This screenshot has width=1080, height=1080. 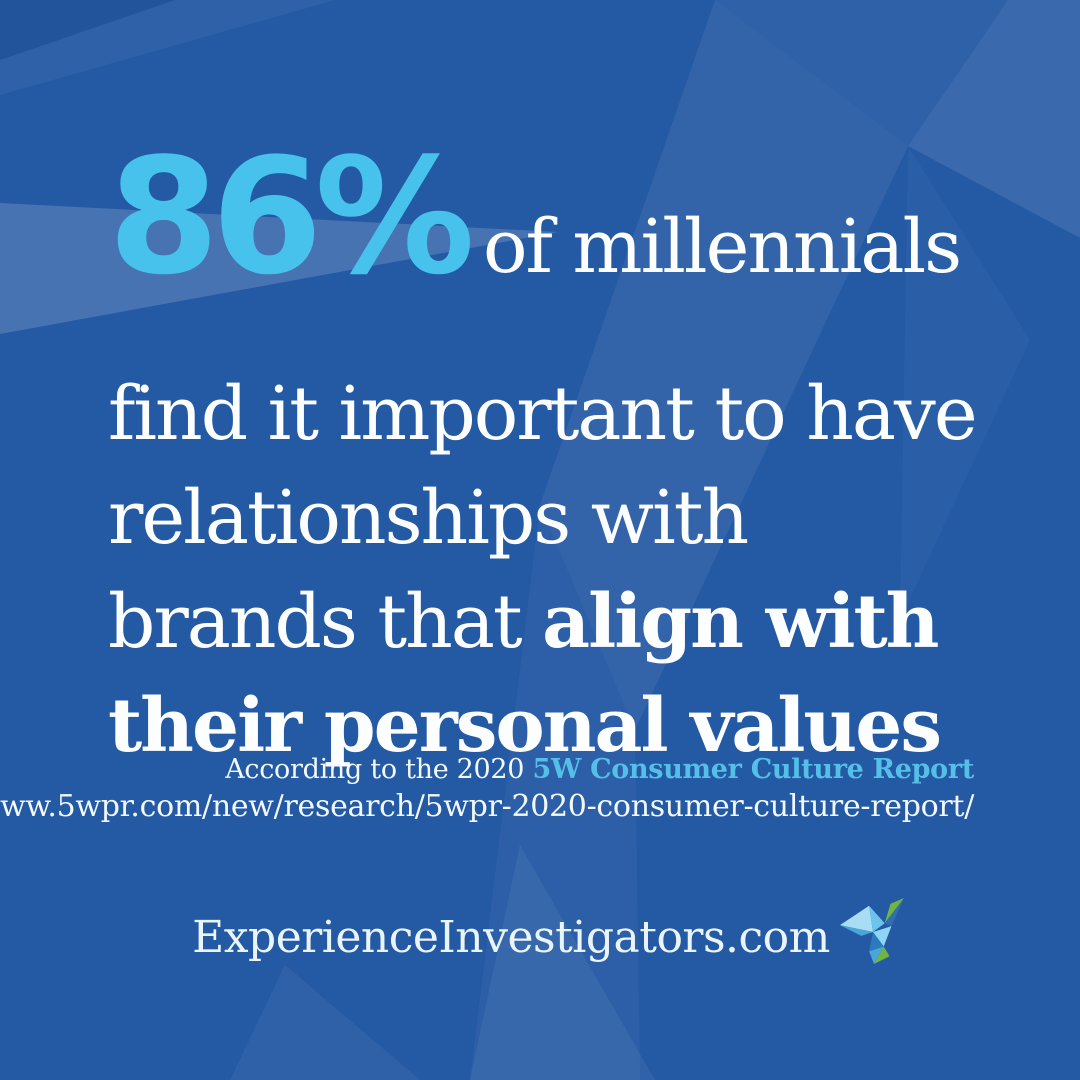 I want to click on quote-line: relationships with, so click(x=428, y=518).